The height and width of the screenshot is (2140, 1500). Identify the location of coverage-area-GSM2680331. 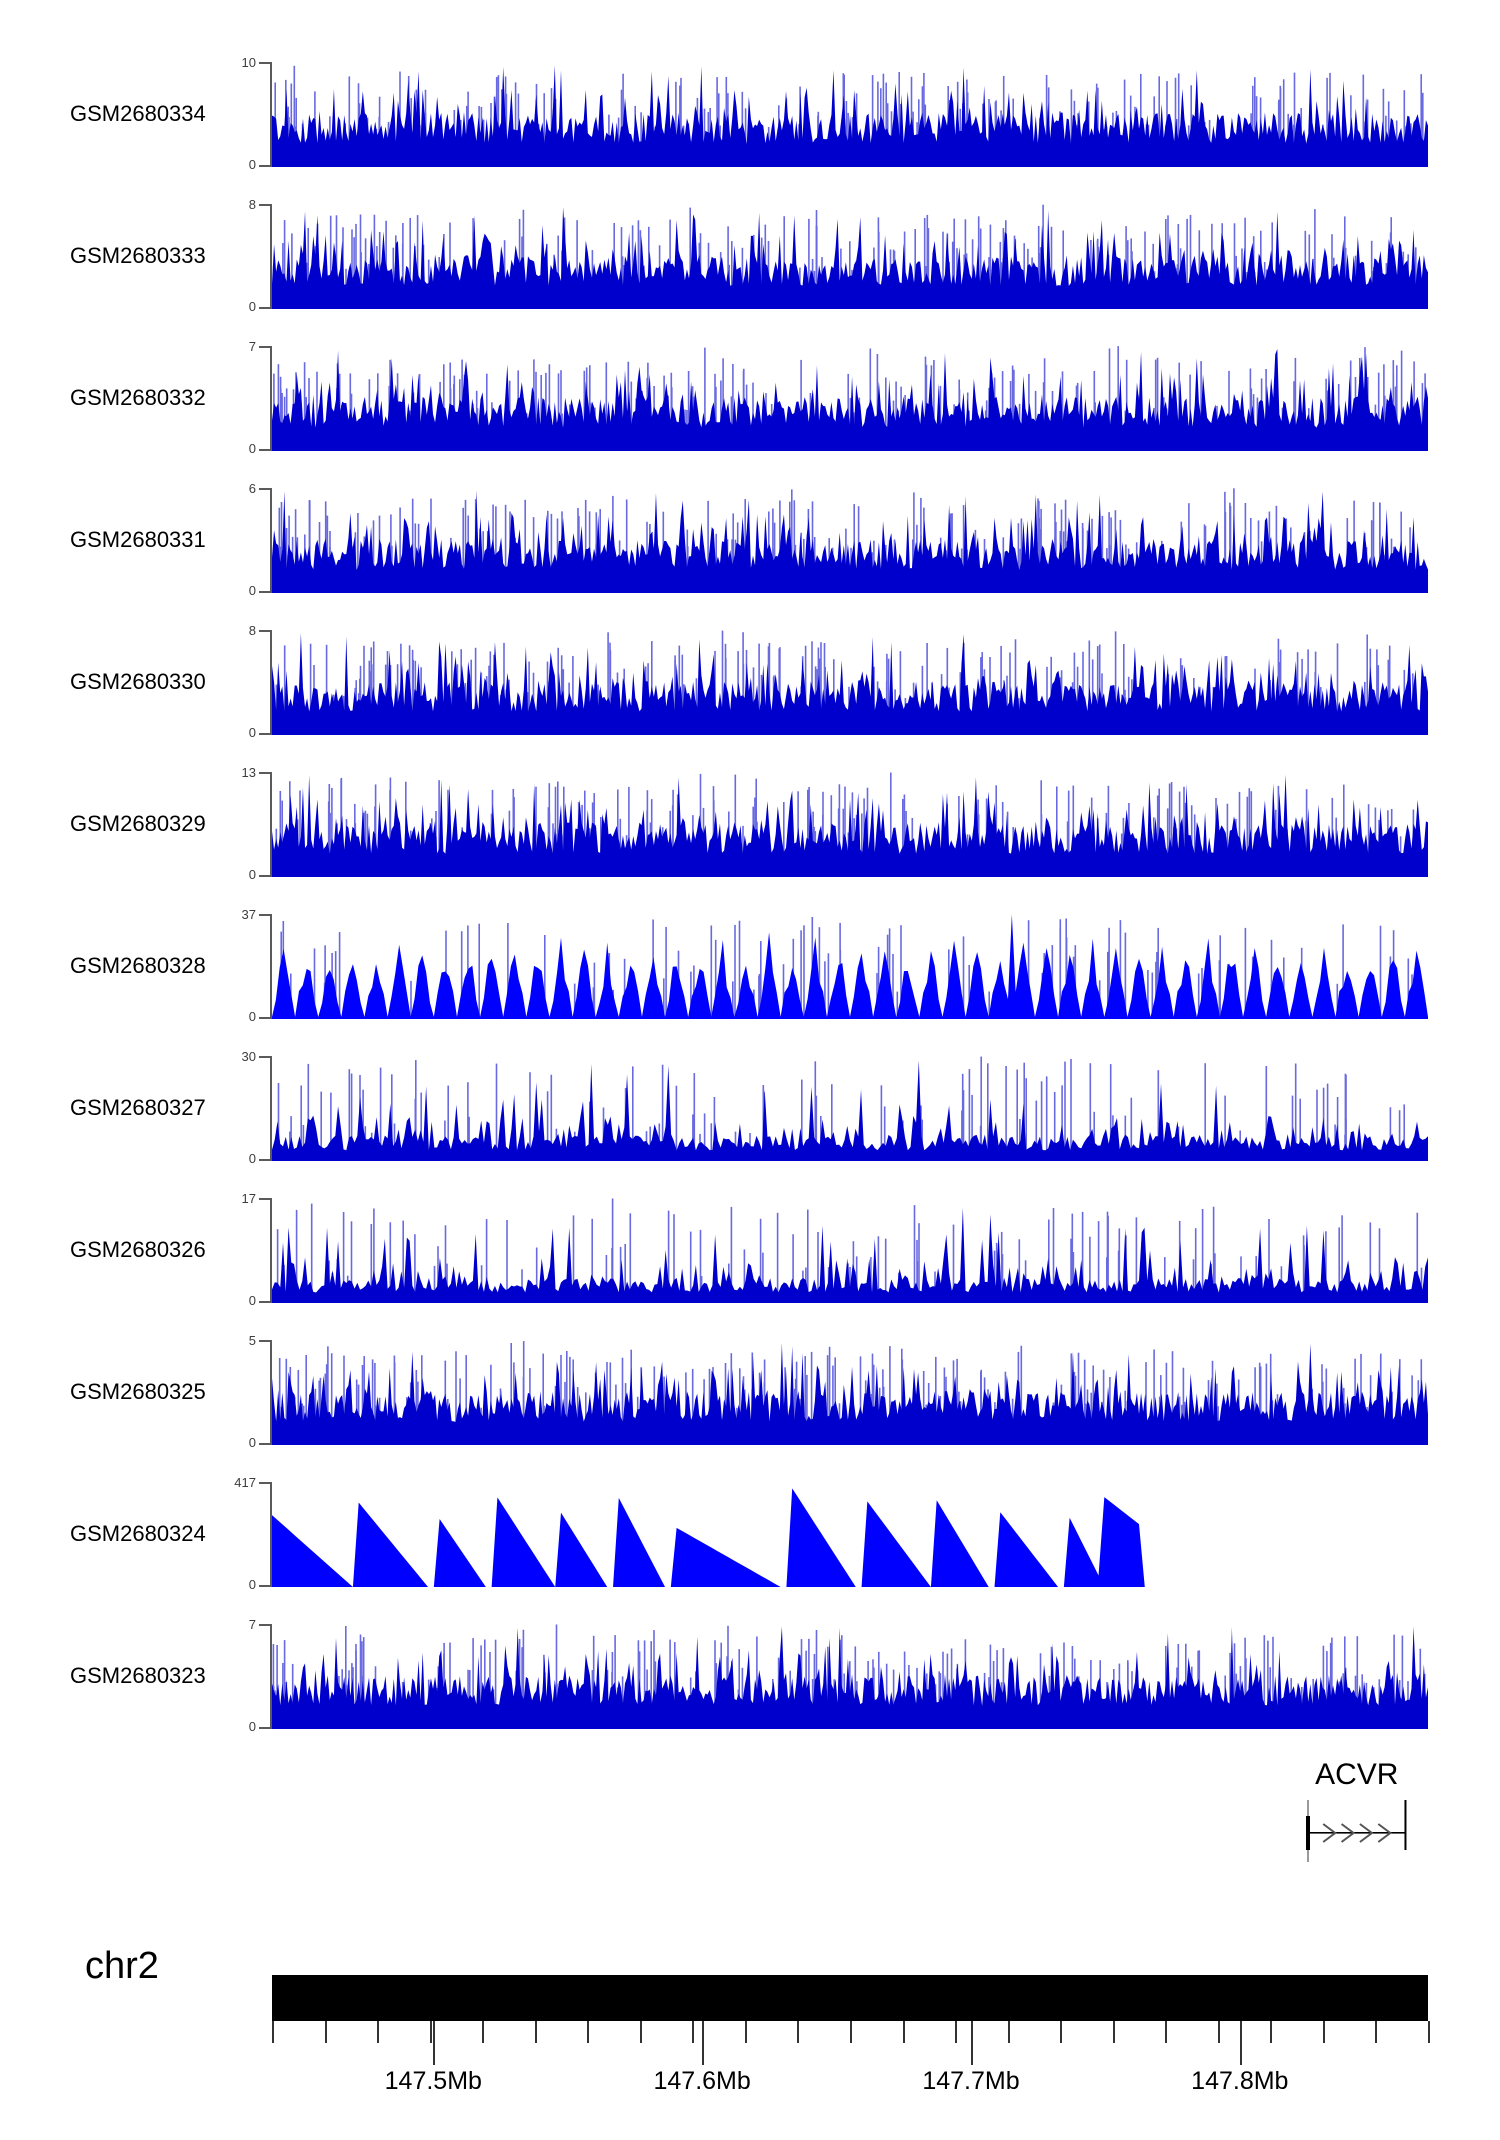
(850, 540).